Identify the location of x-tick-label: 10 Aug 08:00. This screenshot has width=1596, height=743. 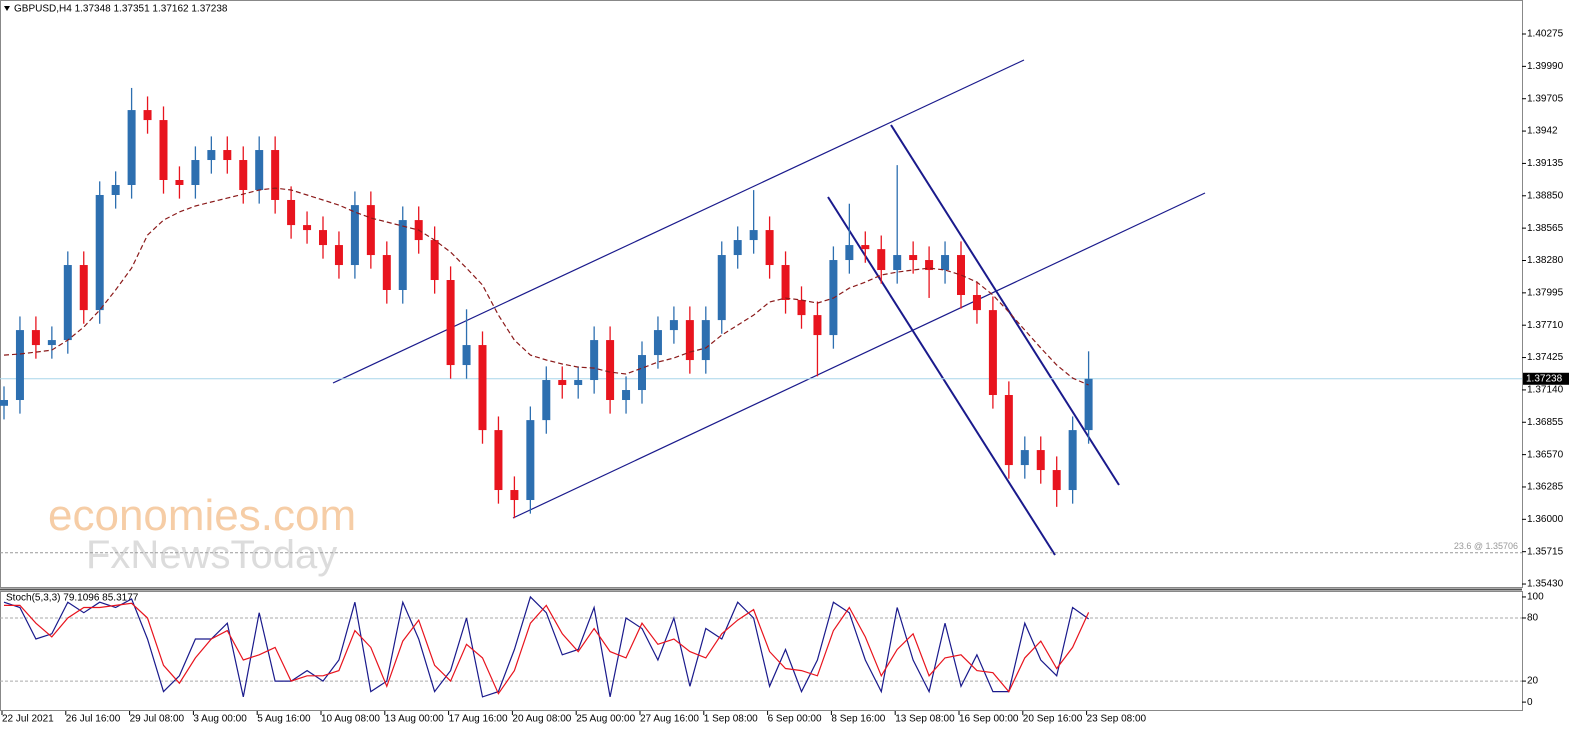
(350, 719).